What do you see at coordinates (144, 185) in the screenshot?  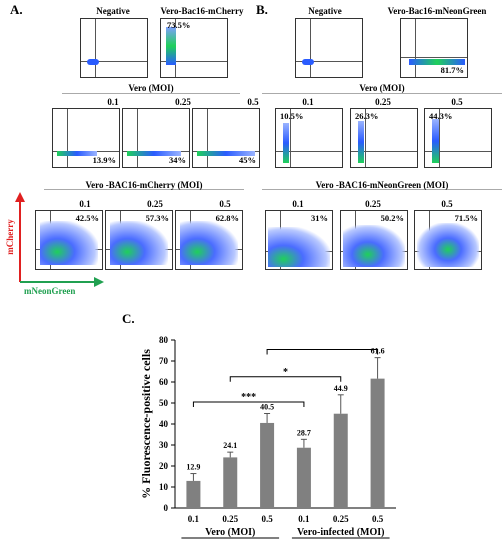 I see `panel-a-row3-title: Vero -BAC16-mCherry (MOI)` at bounding box center [144, 185].